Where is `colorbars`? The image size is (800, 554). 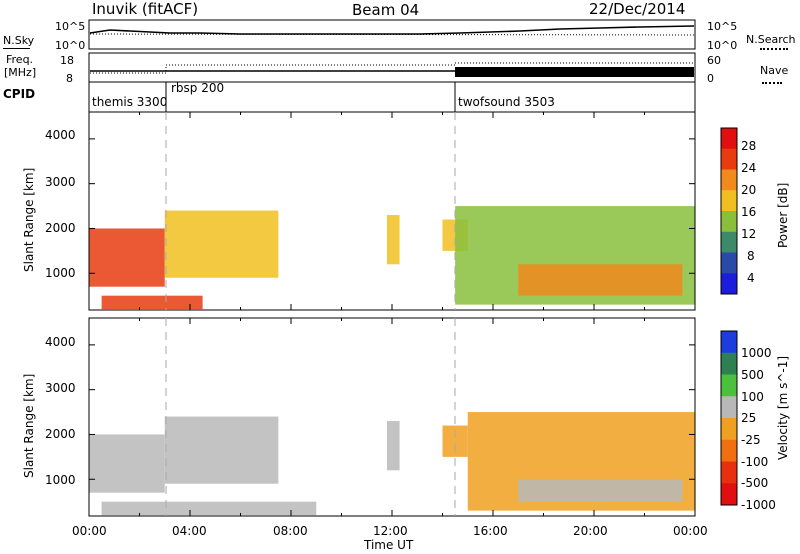
colorbars is located at coordinates (729, 316).